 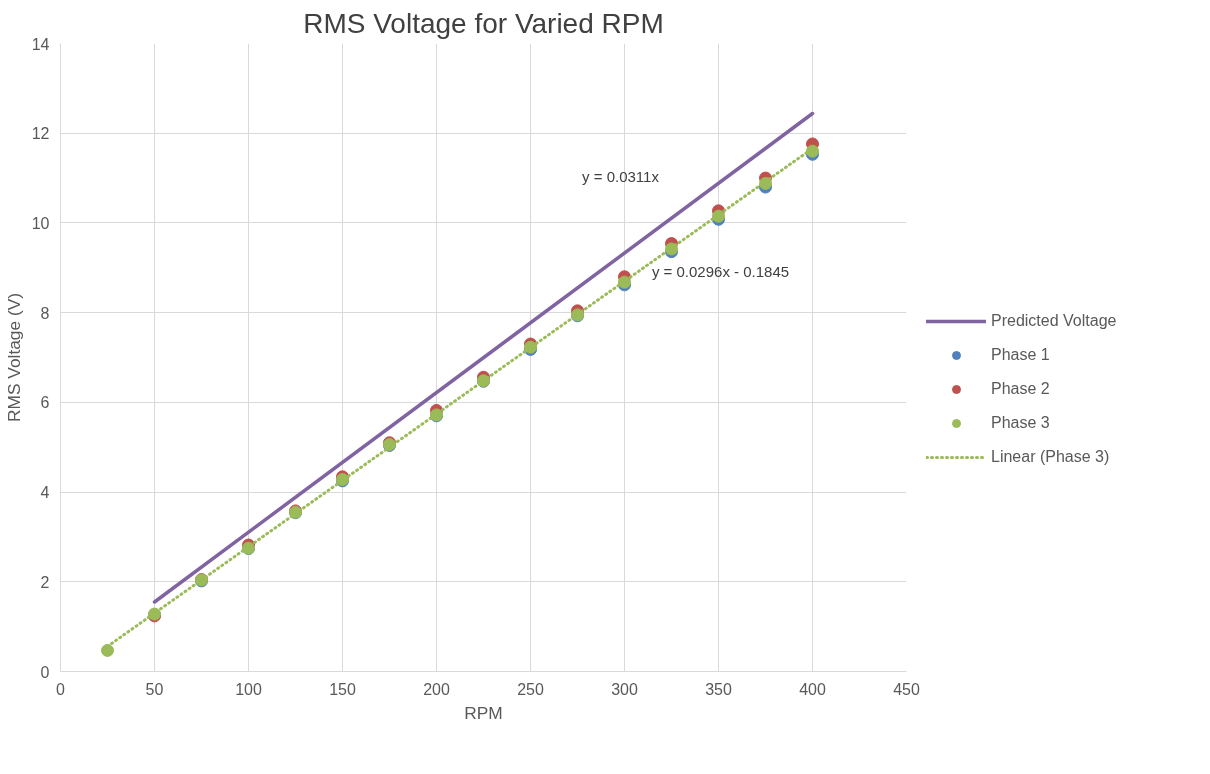 What do you see at coordinates (483, 712) in the screenshot?
I see `x-axis-title: RPM` at bounding box center [483, 712].